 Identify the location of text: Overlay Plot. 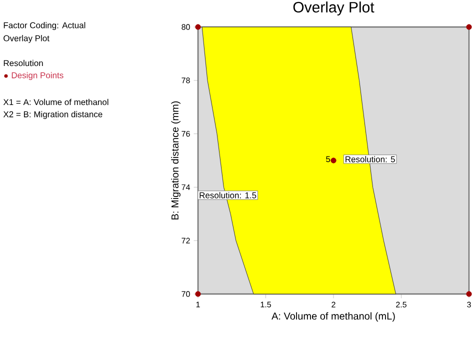
(27, 39).